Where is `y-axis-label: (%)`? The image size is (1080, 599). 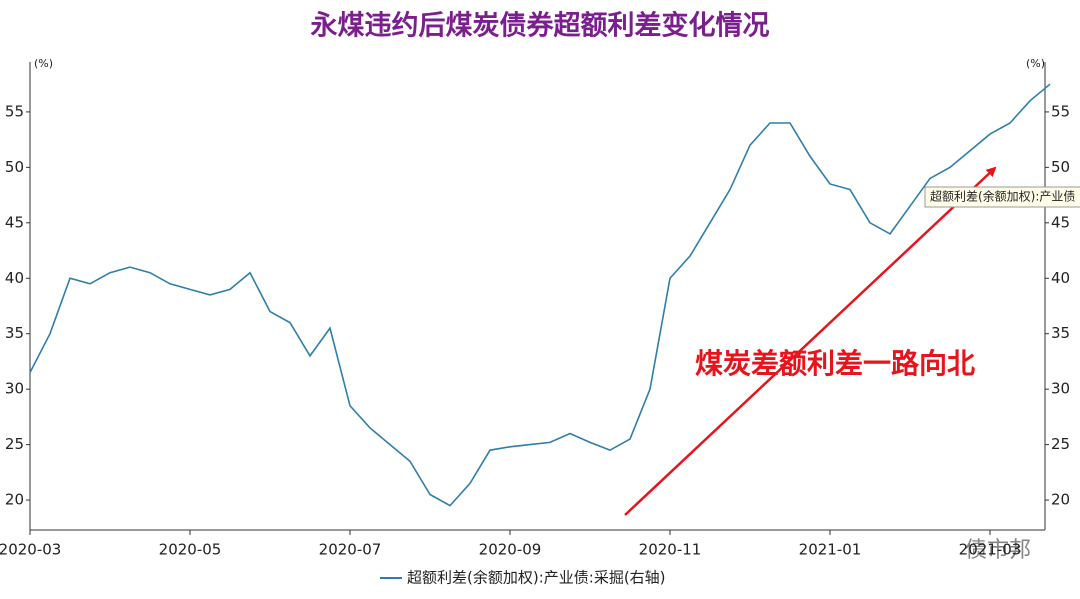 y-axis-label: (%) is located at coordinates (43, 63).